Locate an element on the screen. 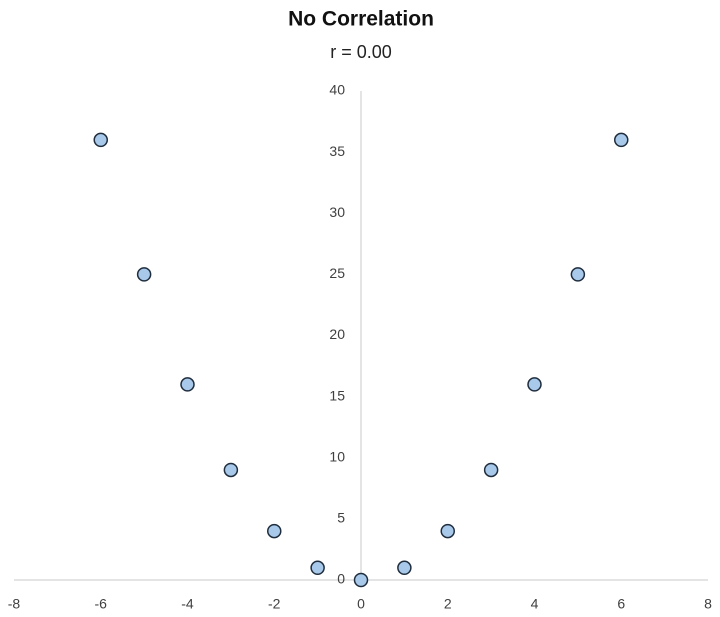 The height and width of the screenshot is (617, 720). x-tick-label: 0 is located at coordinates (361, 604).